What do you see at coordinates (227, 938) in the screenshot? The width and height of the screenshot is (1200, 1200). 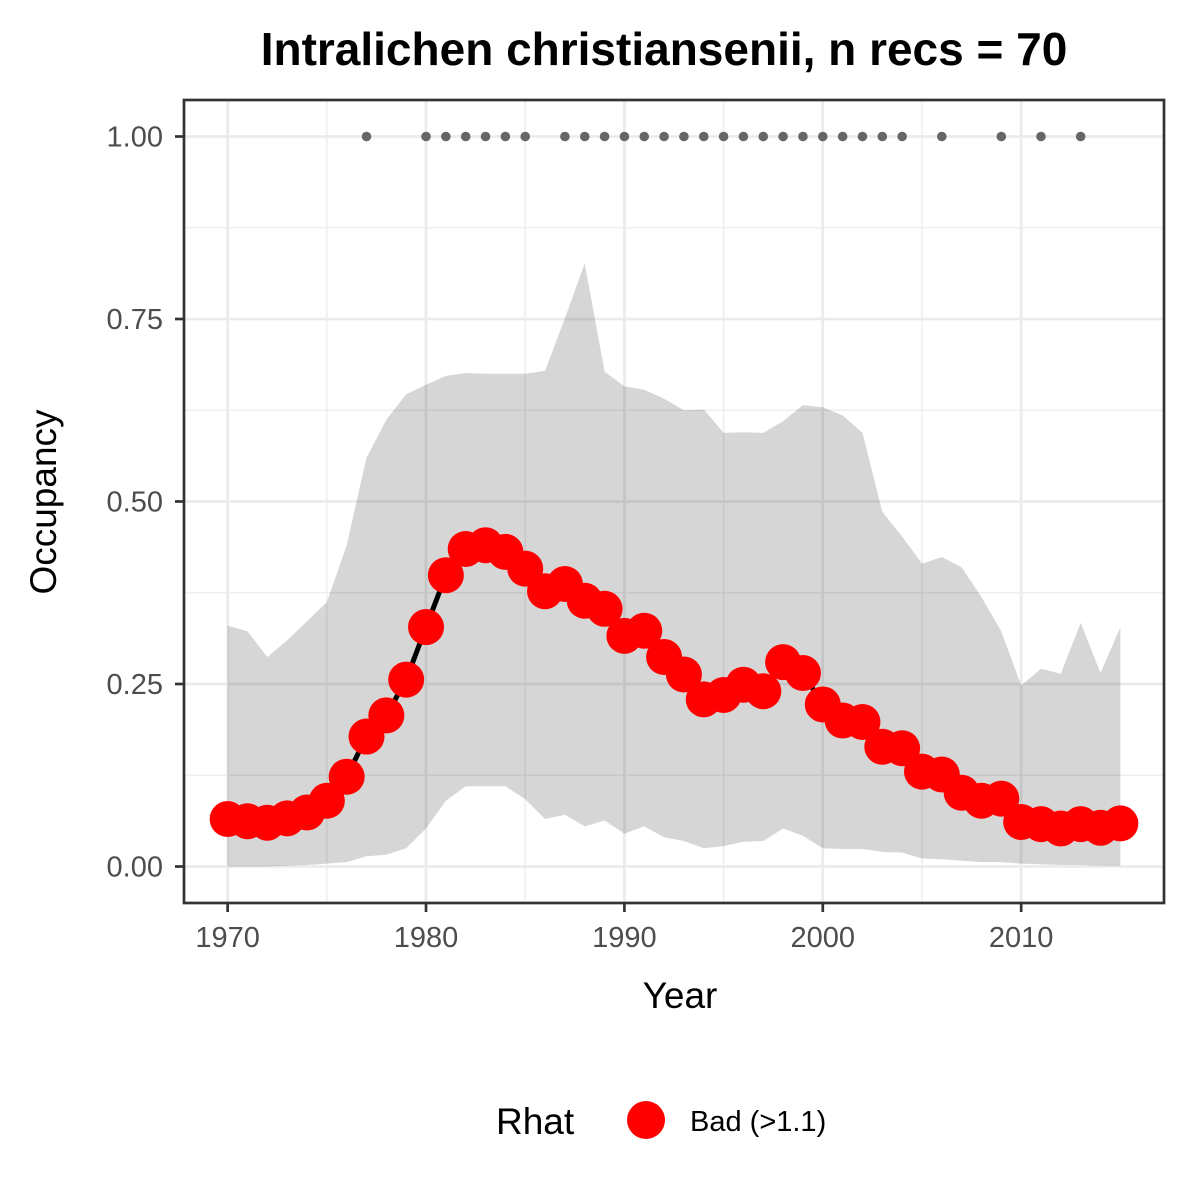 I see `x-tick-label: 1970` at bounding box center [227, 938].